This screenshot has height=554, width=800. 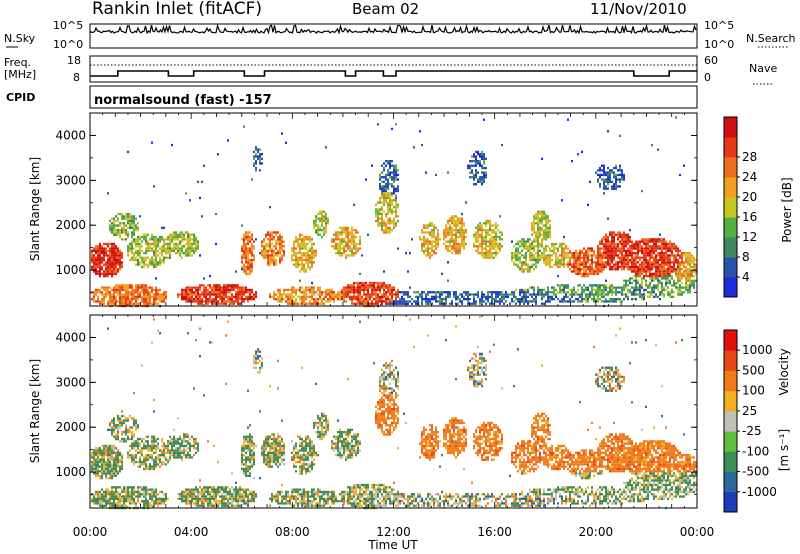 What do you see at coordinates (746, 257) in the screenshot?
I see `colorbar-tick-label: 8` at bounding box center [746, 257].